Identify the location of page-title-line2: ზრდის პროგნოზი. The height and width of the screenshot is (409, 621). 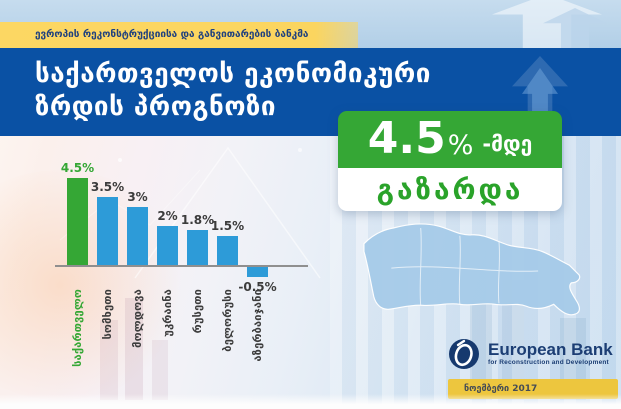
(155, 107).